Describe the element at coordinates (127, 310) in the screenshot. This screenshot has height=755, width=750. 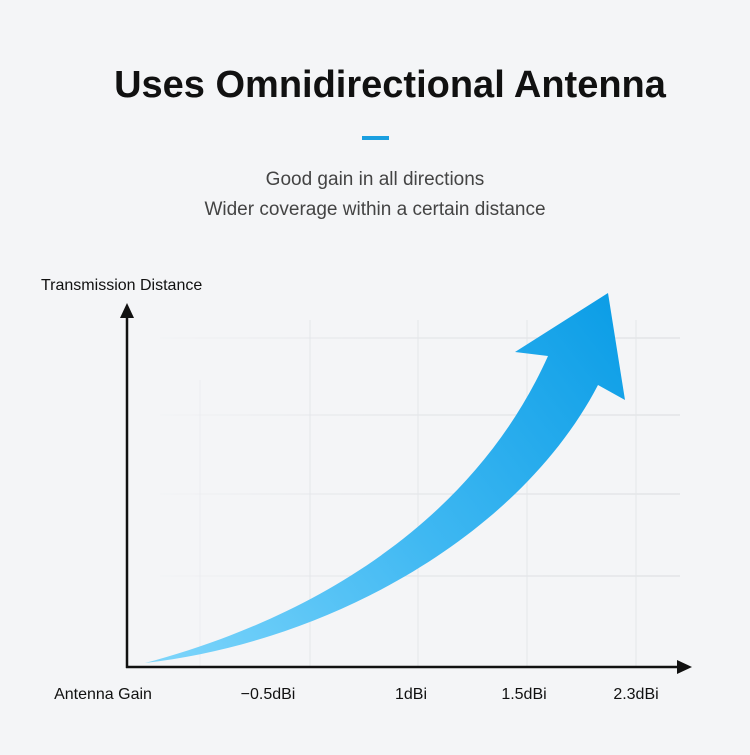
I see `y-axis-arrow` at that location.